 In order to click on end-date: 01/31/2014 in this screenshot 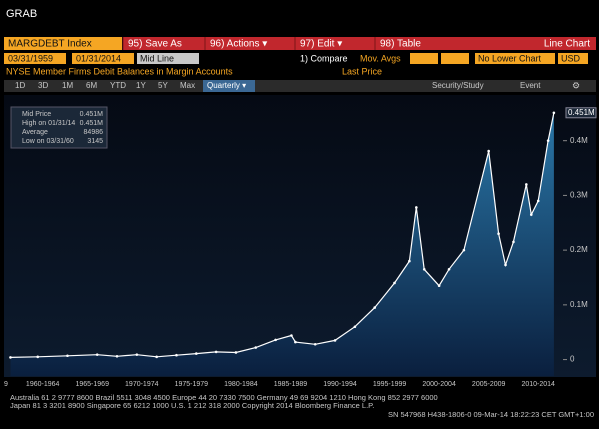, I will do `click(98, 58)`.